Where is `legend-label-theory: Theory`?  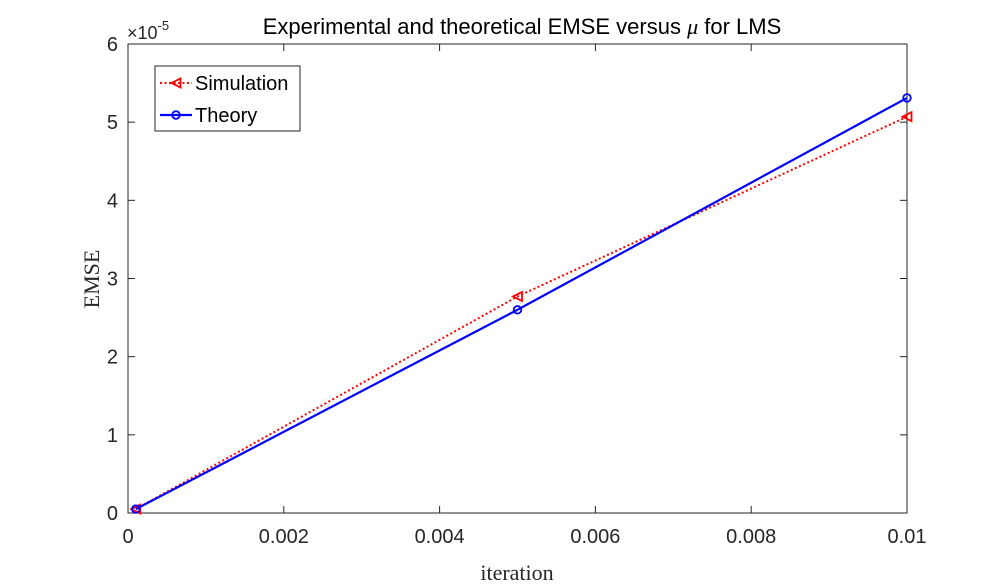 legend-label-theory: Theory is located at coordinates (226, 116).